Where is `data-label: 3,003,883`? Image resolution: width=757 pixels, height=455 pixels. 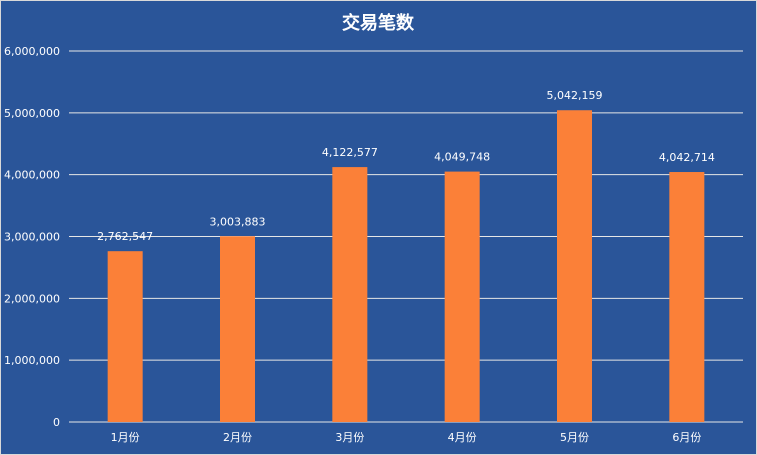
data-label: 3,003,883 is located at coordinates (238, 221).